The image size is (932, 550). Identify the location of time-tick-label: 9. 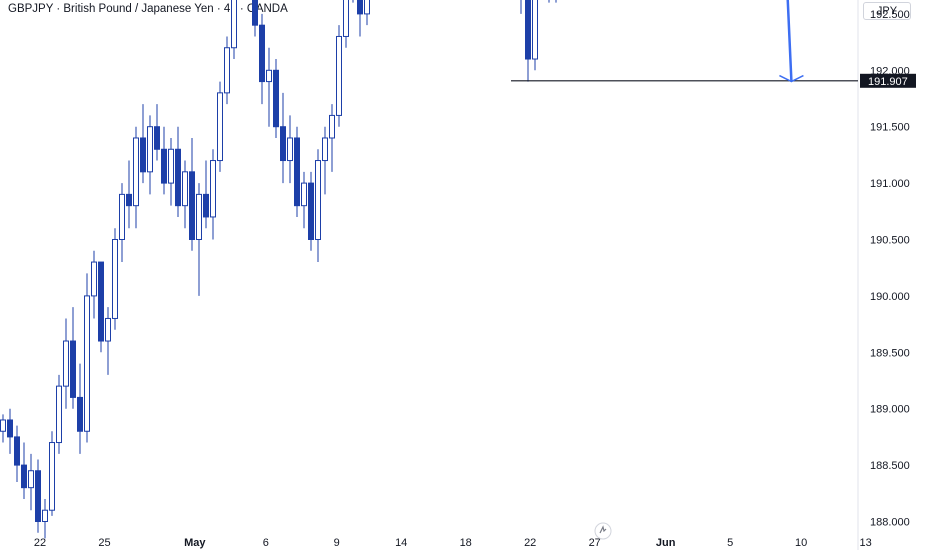
(337, 543).